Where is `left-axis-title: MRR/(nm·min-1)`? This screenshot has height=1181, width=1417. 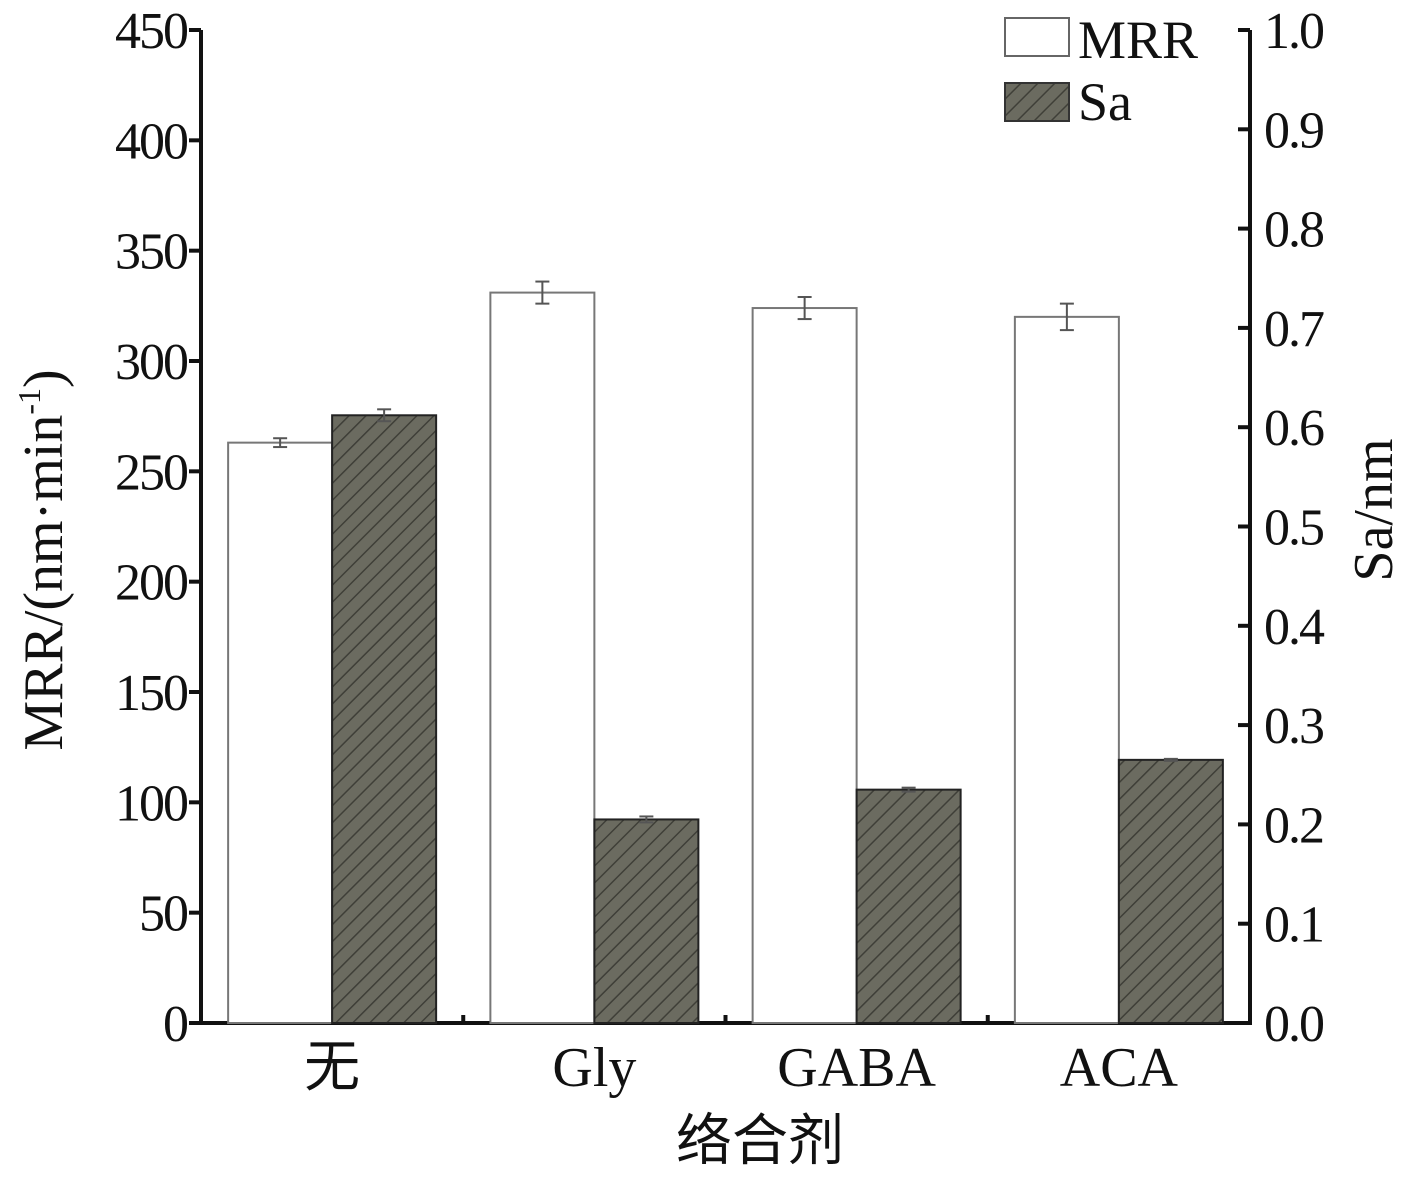
left-axis-title: MRR/(nm·min-1) is located at coordinates (43, 559).